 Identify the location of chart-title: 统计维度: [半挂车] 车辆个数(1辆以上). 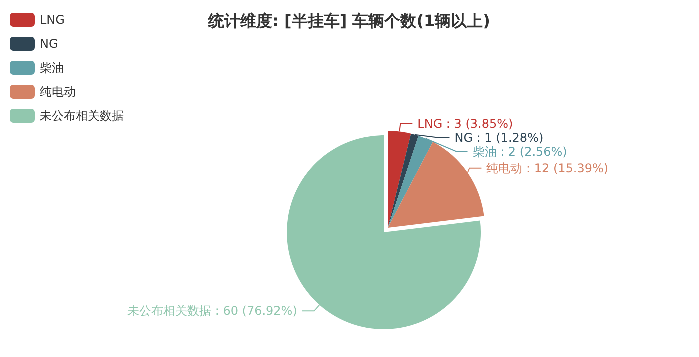
(349, 21).